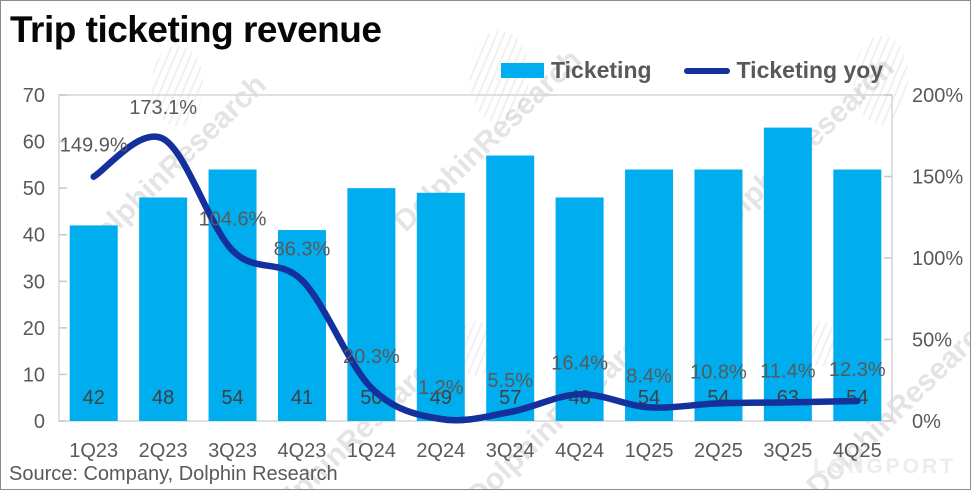 The image size is (971, 490). I want to click on bar-4Q24, so click(579, 309).